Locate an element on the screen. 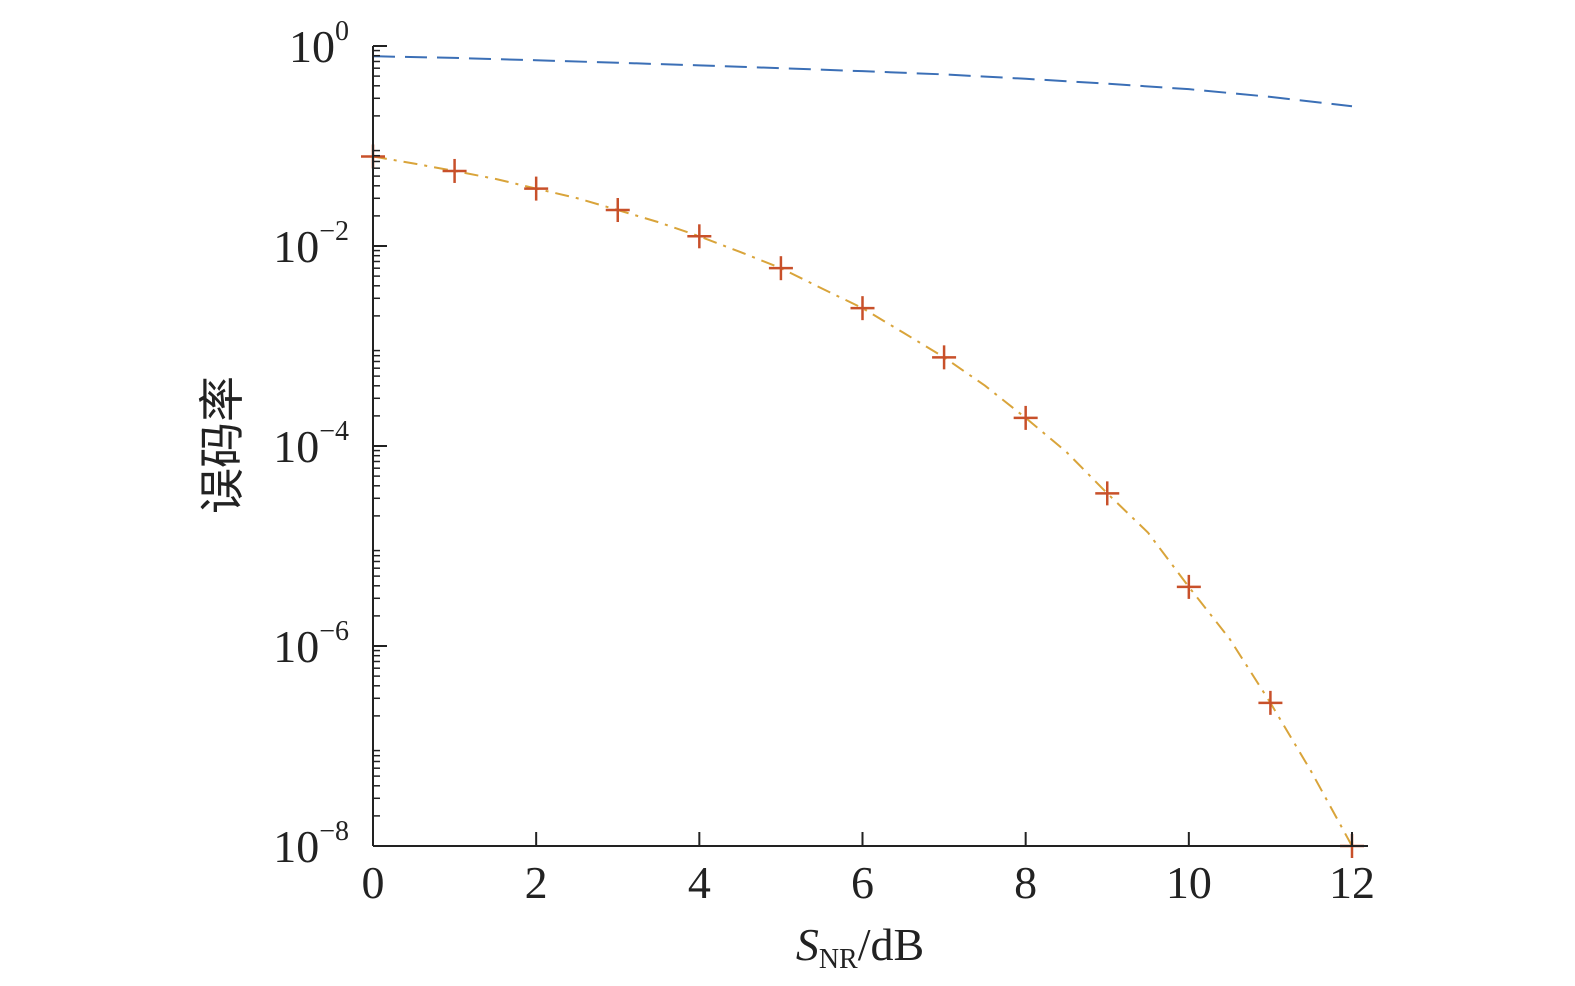 Image resolution: width=1575 pixels, height=986 pixels. y-tick-label-exponent: 0 is located at coordinates (342, 31).